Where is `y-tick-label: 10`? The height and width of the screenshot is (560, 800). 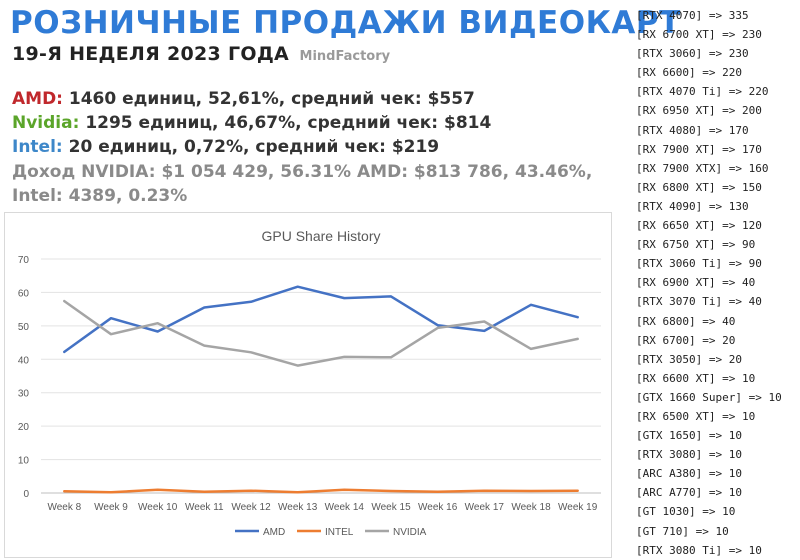
y-tick-label: 10 is located at coordinates (24, 461).